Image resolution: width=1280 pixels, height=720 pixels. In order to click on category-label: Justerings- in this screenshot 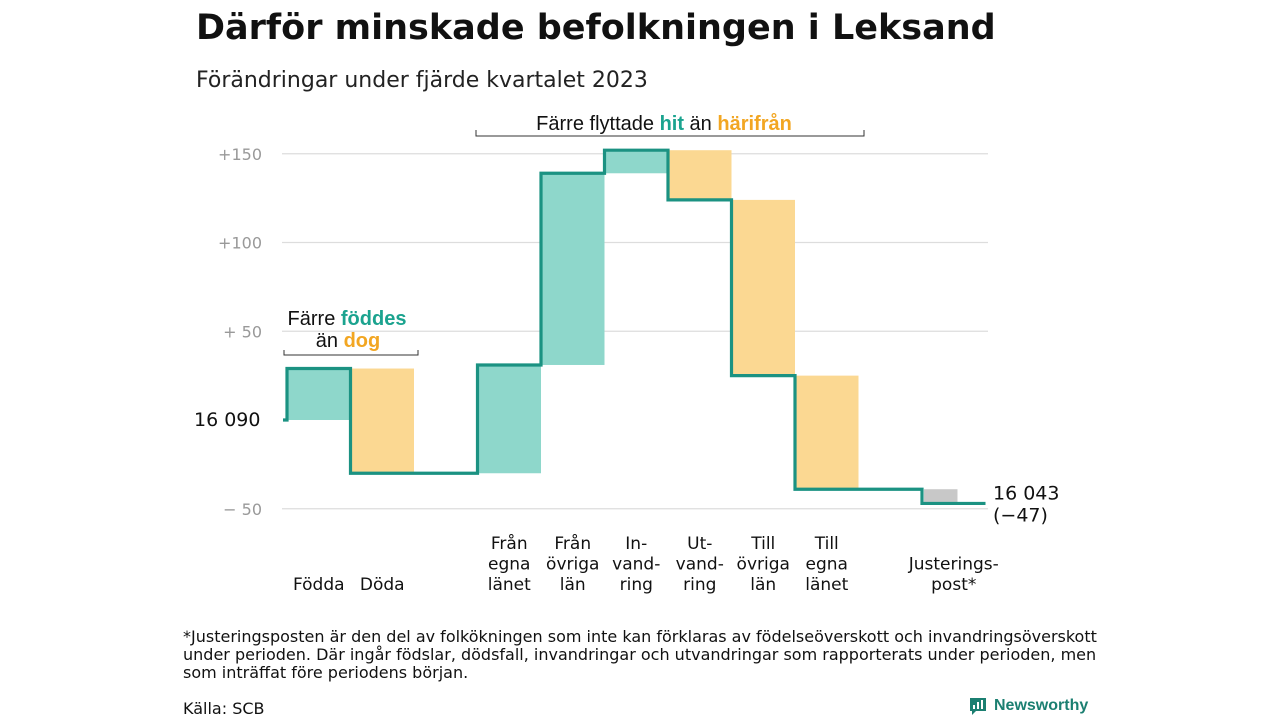, I will do `click(953, 565)`.